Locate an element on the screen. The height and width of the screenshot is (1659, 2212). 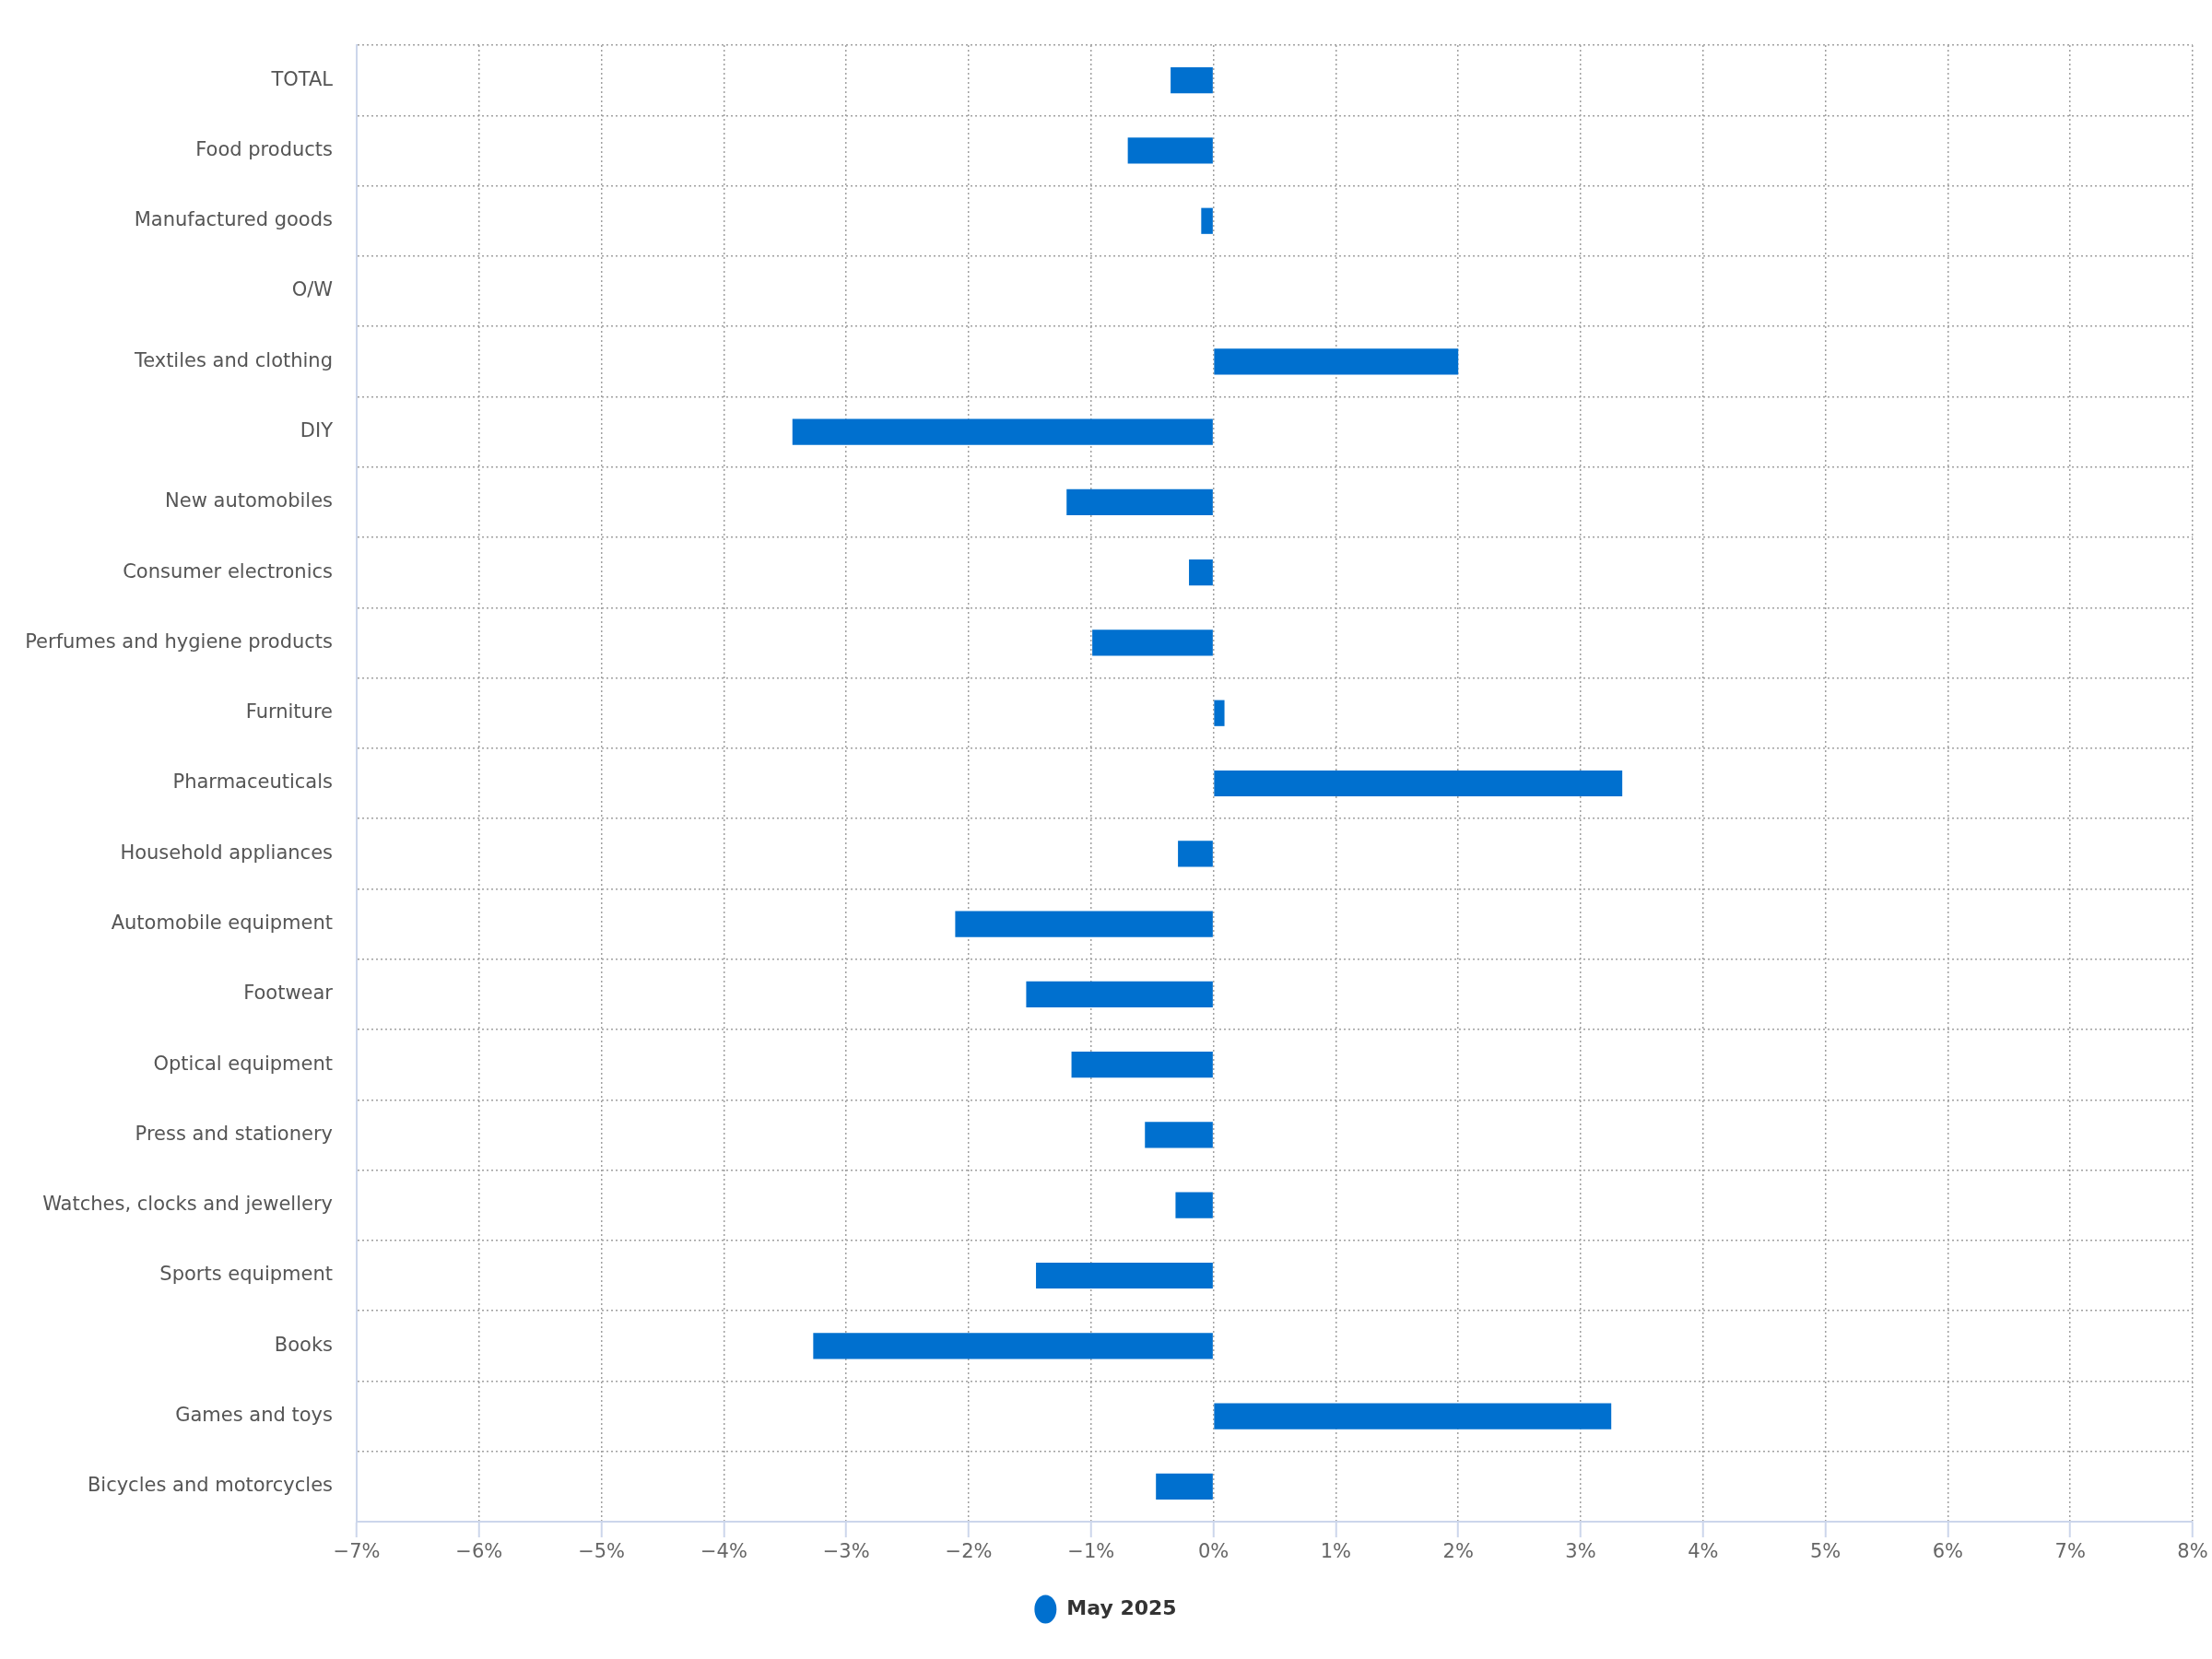
y-tick-label: O/W is located at coordinates (312, 289).